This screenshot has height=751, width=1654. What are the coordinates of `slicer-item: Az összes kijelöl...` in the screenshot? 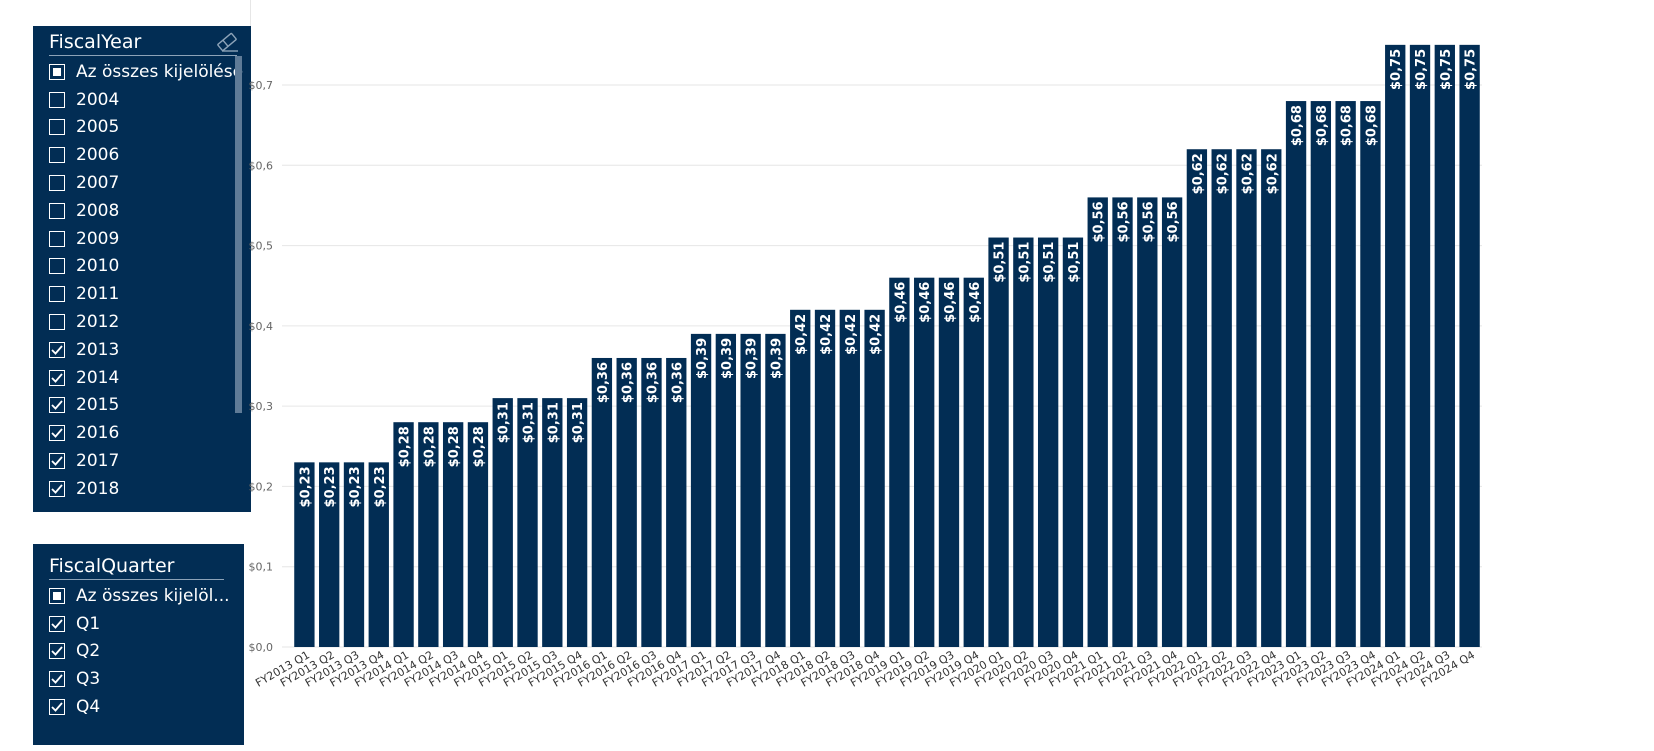 It's located at (139, 596).